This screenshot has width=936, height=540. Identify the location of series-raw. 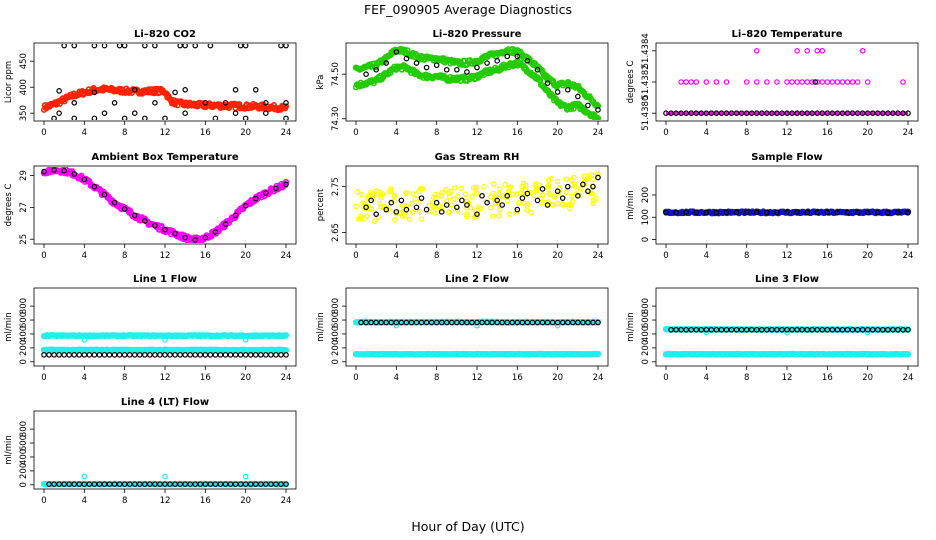
(165, 99).